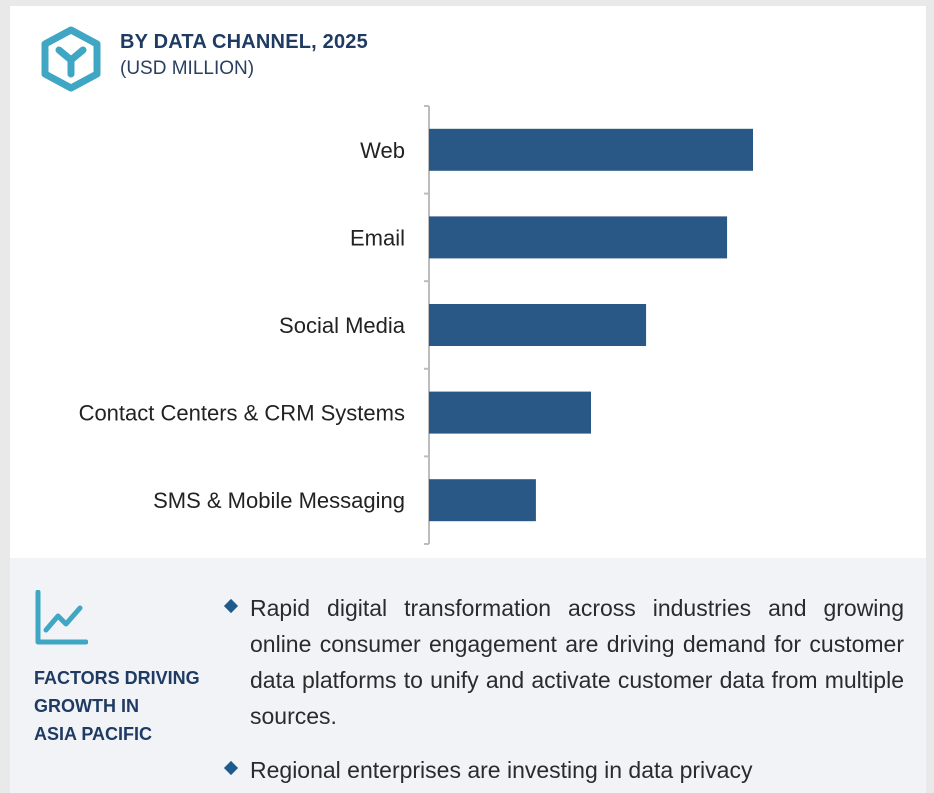 Image resolution: width=934 pixels, height=793 pixels. Describe the element at coordinates (244, 42) in the screenshot. I see `chart-title: BY DATA CHANNEL, 2025` at that location.